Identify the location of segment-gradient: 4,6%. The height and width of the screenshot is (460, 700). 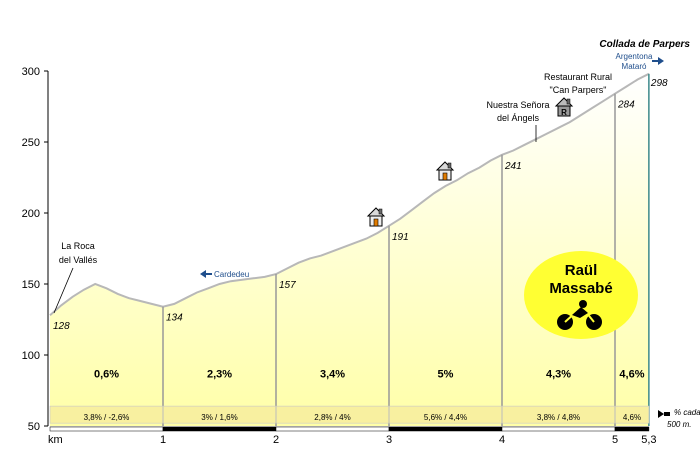
(631, 375).